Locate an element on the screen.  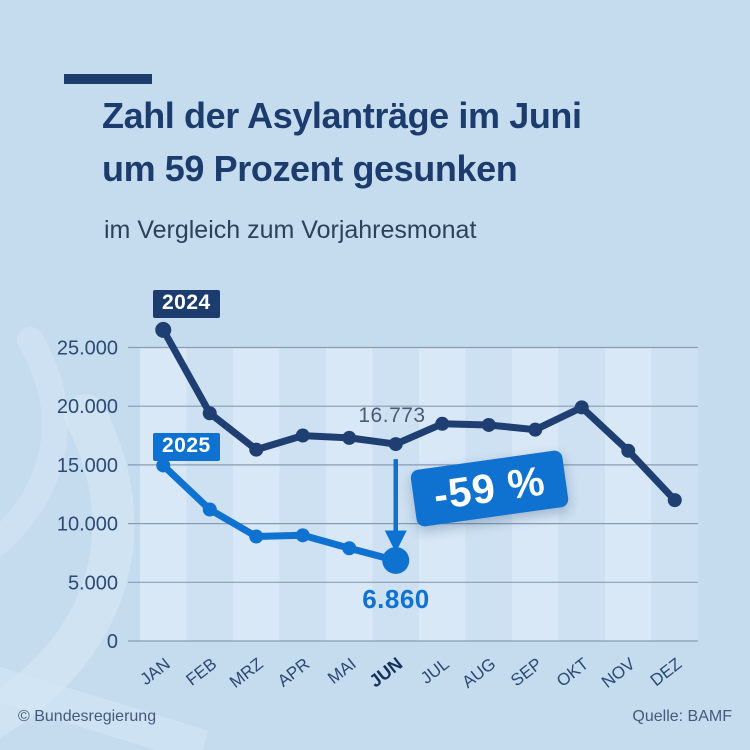
data-point-2024-FEB is located at coordinates (209, 413).